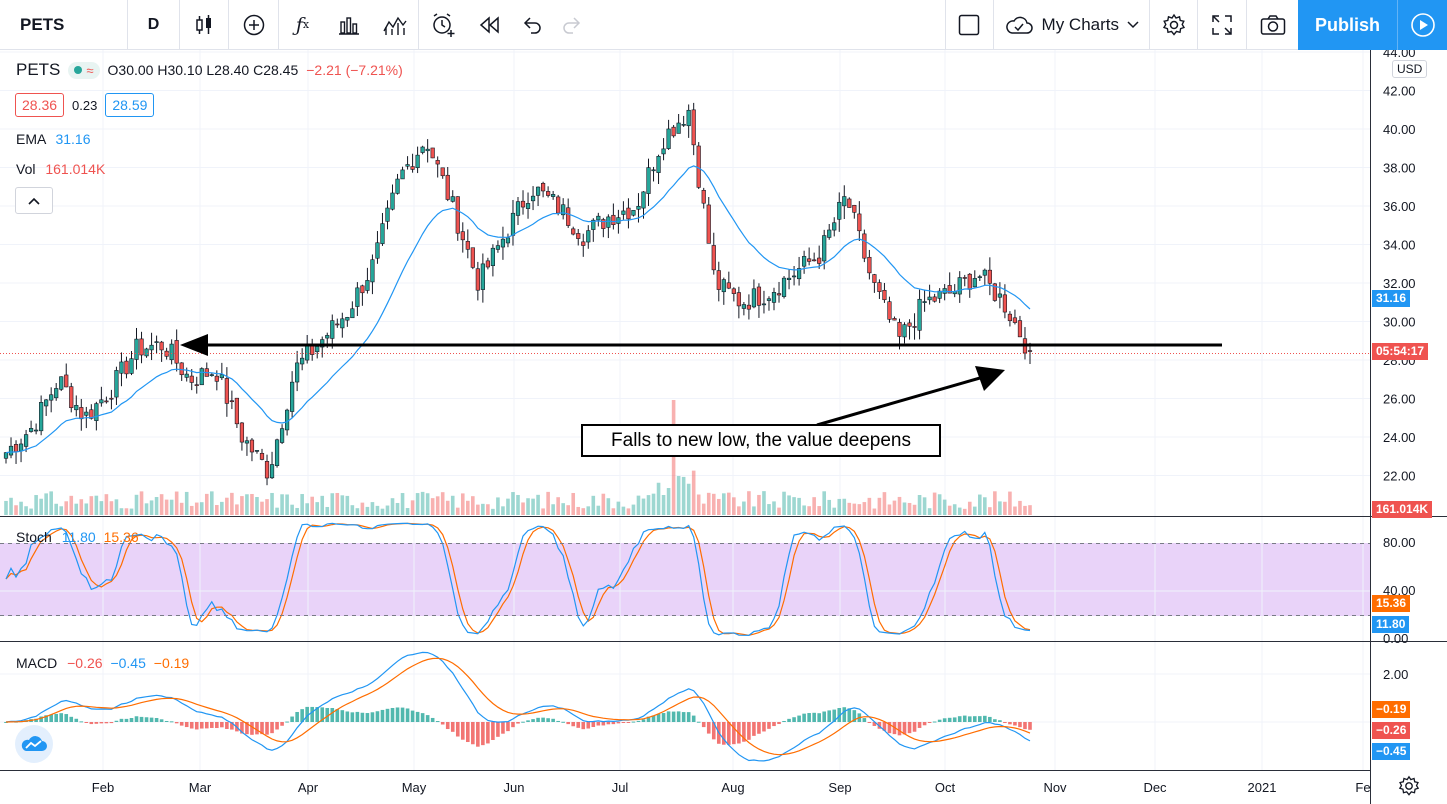 The width and height of the screenshot is (1447, 804). What do you see at coordinates (514, 787) in the screenshot?
I see `time-tick-label: Jun` at bounding box center [514, 787].